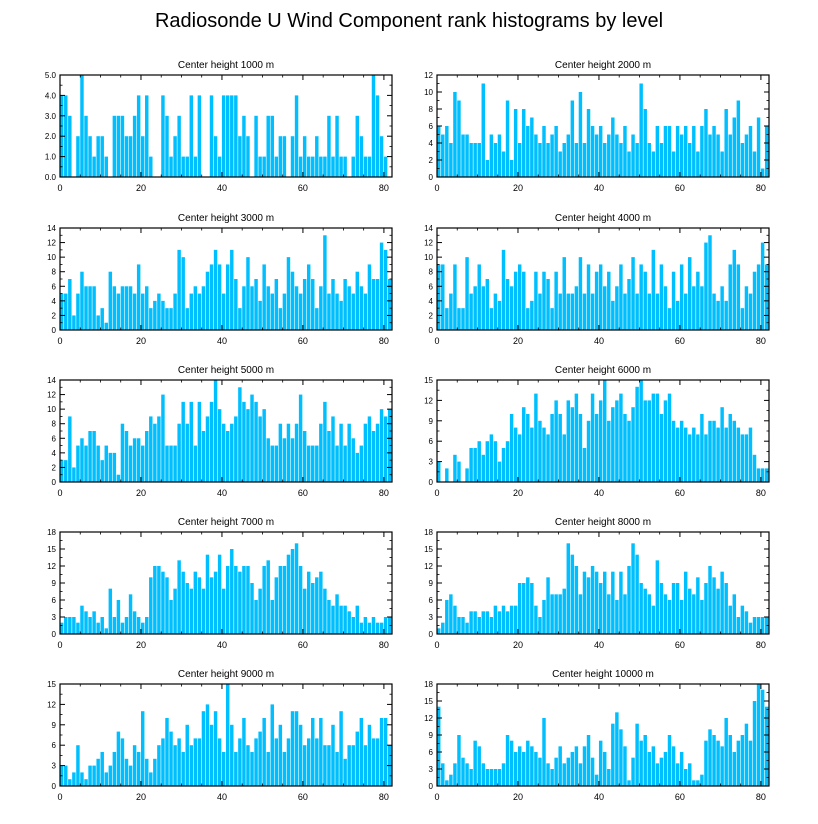 This screenshot has height=824, width=818. Describe the element at coordinates (761, 645) in the screenshot. I see `x-tick-label: 80` at that location.